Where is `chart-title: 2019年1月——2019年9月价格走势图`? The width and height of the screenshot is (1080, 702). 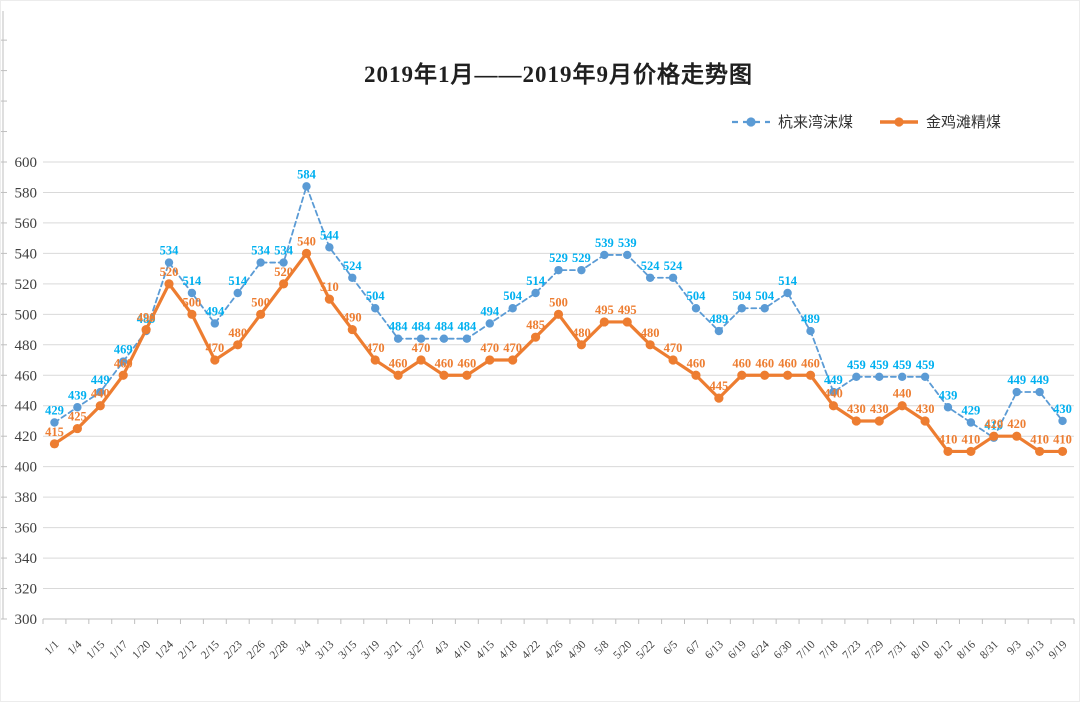 chart-title: 2019年1月——2019年9月价格走势图 is located at coordinates (558, 74).